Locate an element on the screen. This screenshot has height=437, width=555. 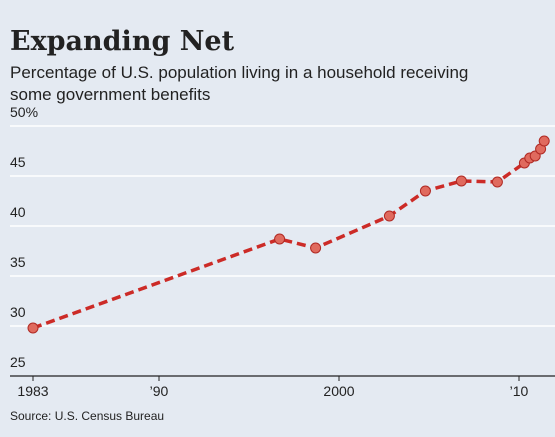
y-tick-label: 40 is located at coordinates (18, 212).